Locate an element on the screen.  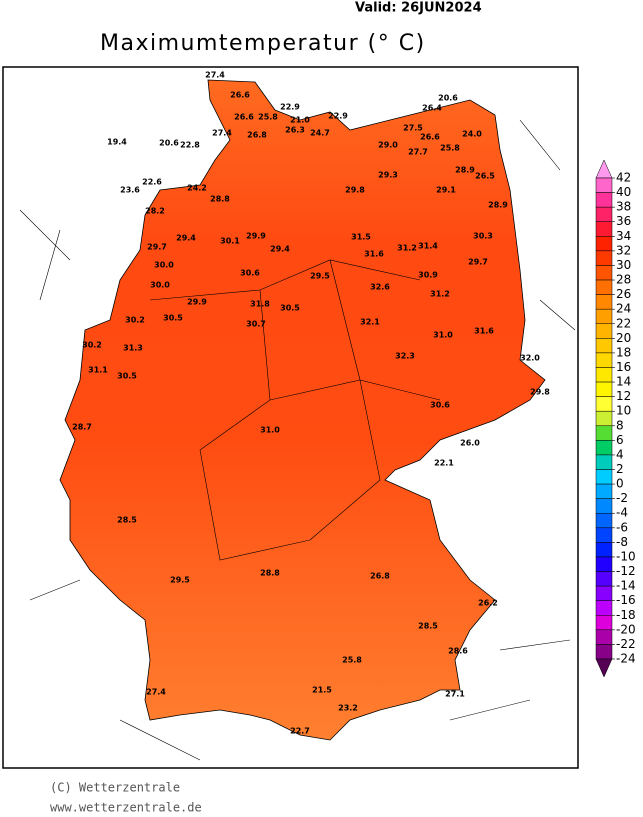
station-value: 32.3 is located at coordinates (405, 356).